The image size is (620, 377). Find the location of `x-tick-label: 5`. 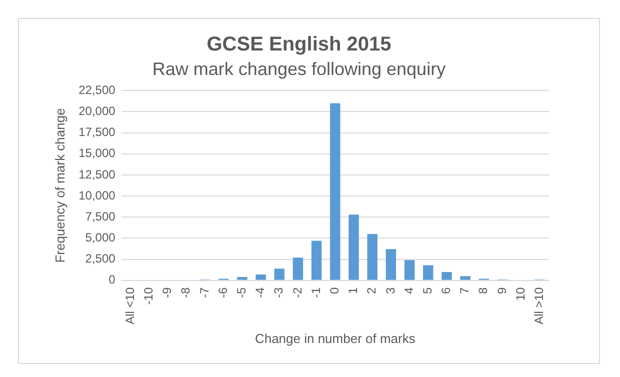

x-tick-label: 5 is located at coordinates (427, 290).